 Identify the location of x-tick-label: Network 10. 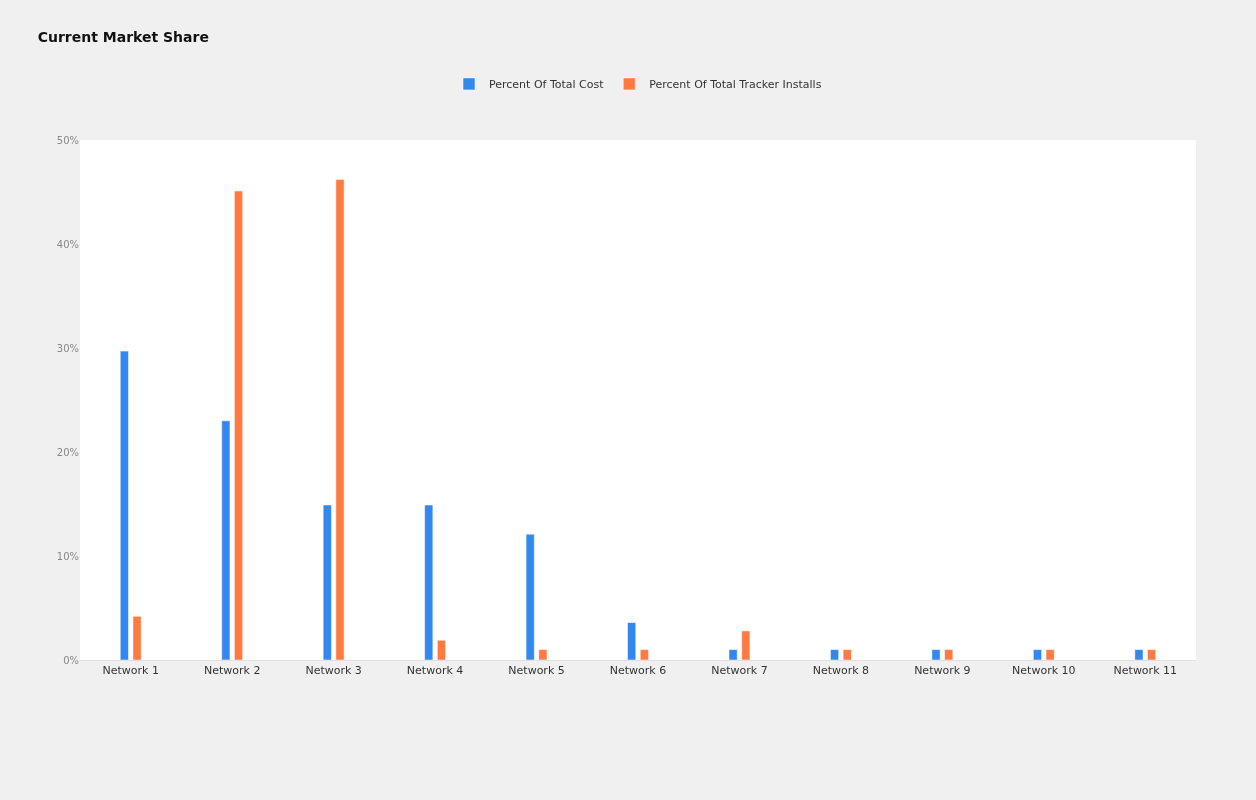
(1044, 671).